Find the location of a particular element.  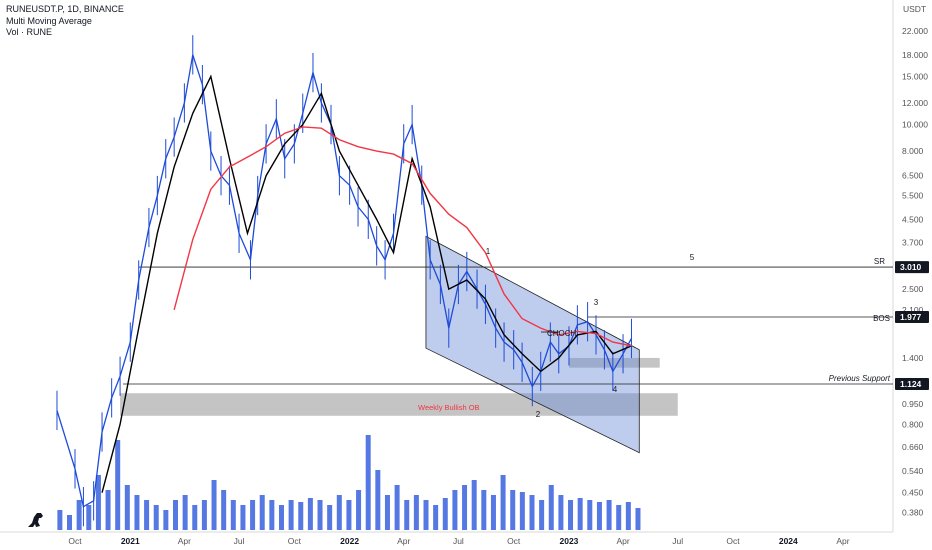

price-tick-label: 0.380 is located at coordinates (913, 513).